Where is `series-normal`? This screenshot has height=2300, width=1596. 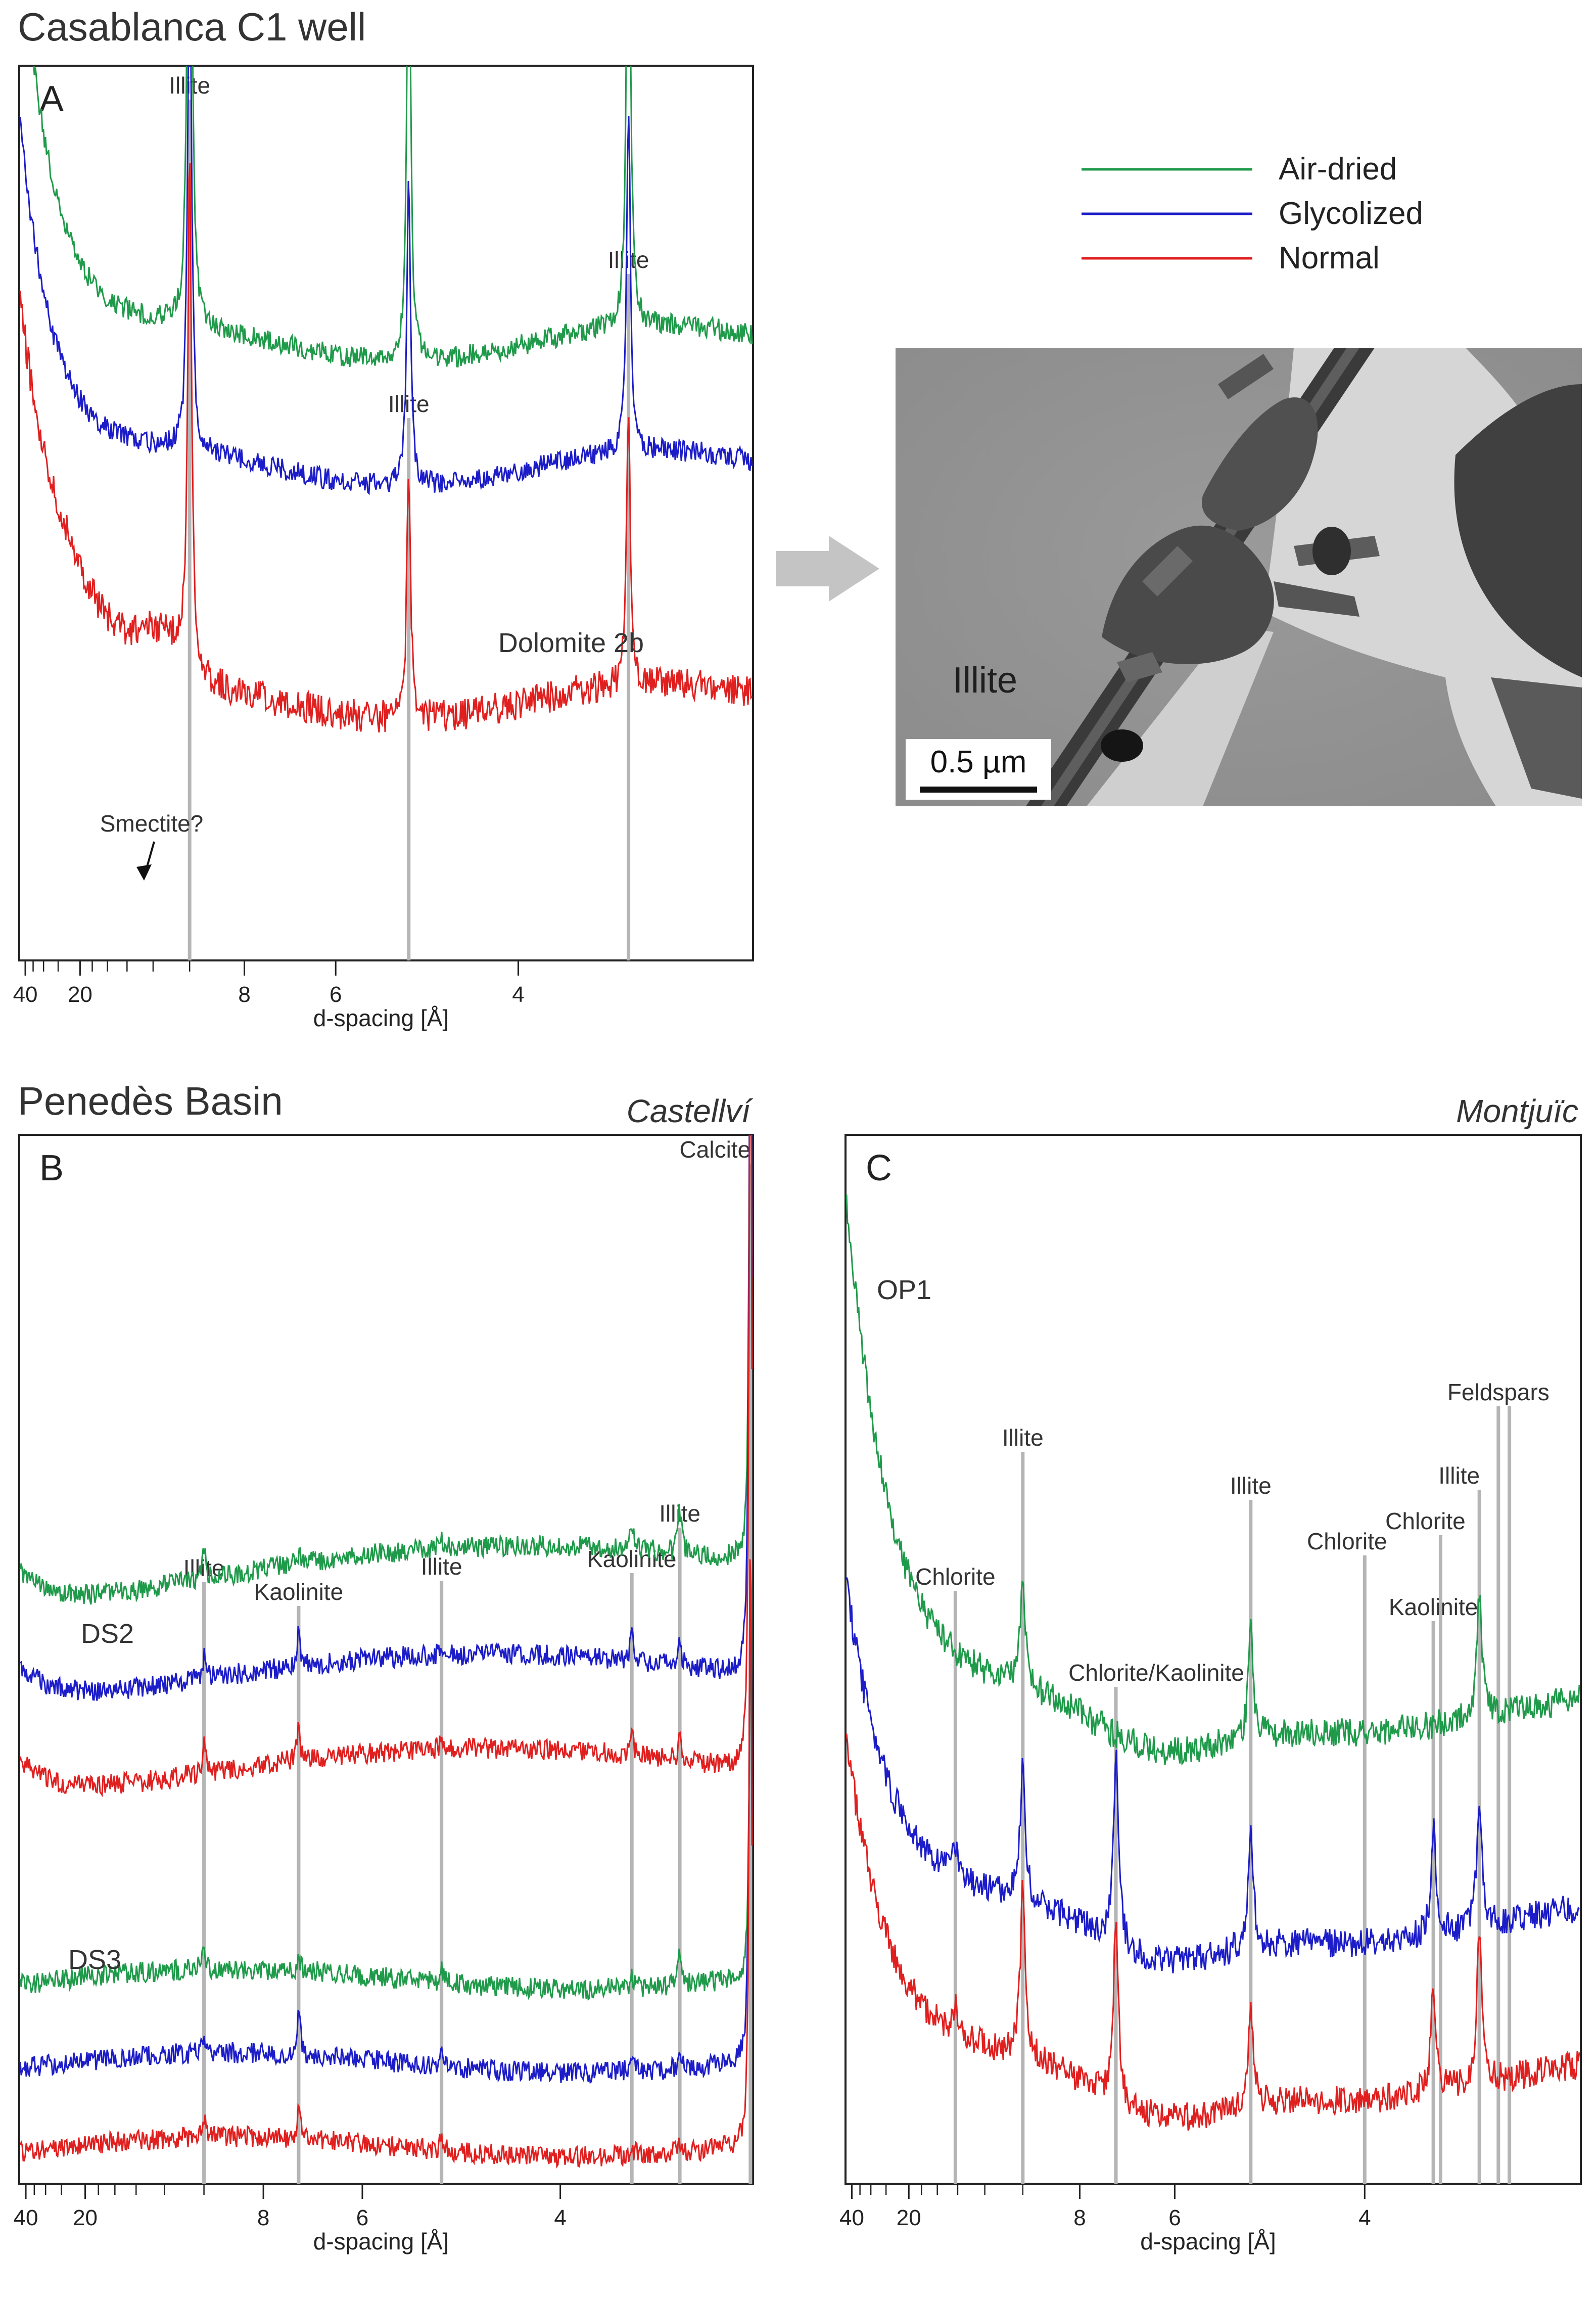 series-normal is located at coordinates (386, 448).